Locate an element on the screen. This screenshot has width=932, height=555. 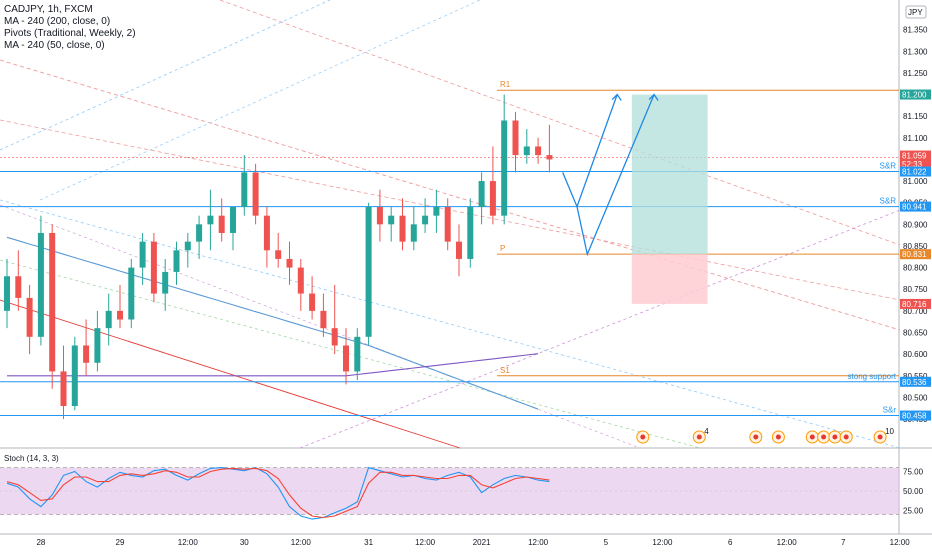
price-badge-text-8: 80.458 is located at coordinates (914, 416).